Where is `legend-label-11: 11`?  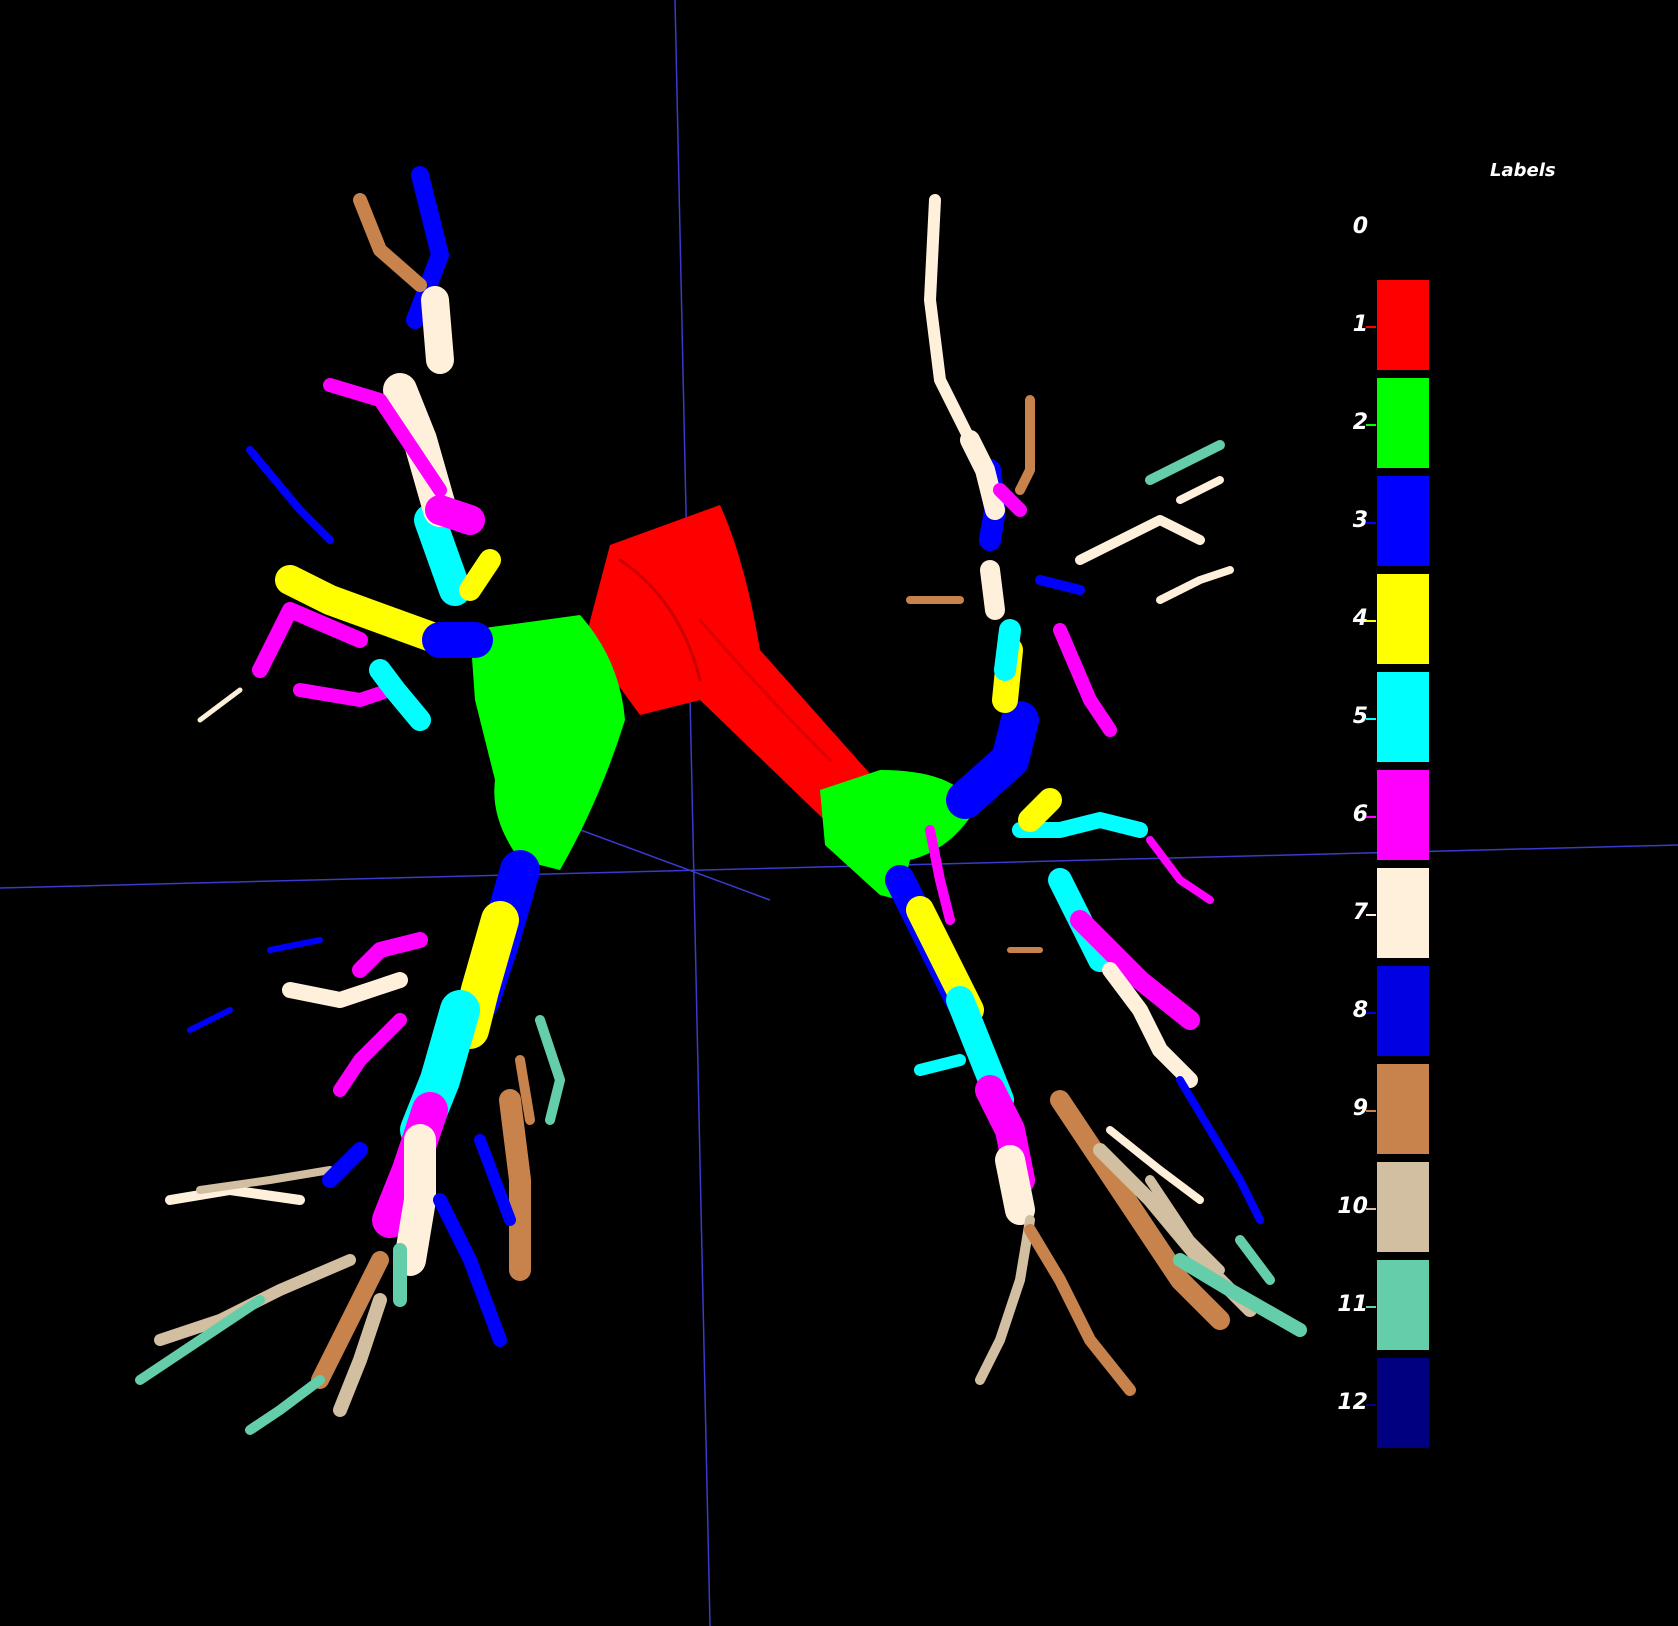
legend-label-11: 11 is located at coordinates (1352, 1304).